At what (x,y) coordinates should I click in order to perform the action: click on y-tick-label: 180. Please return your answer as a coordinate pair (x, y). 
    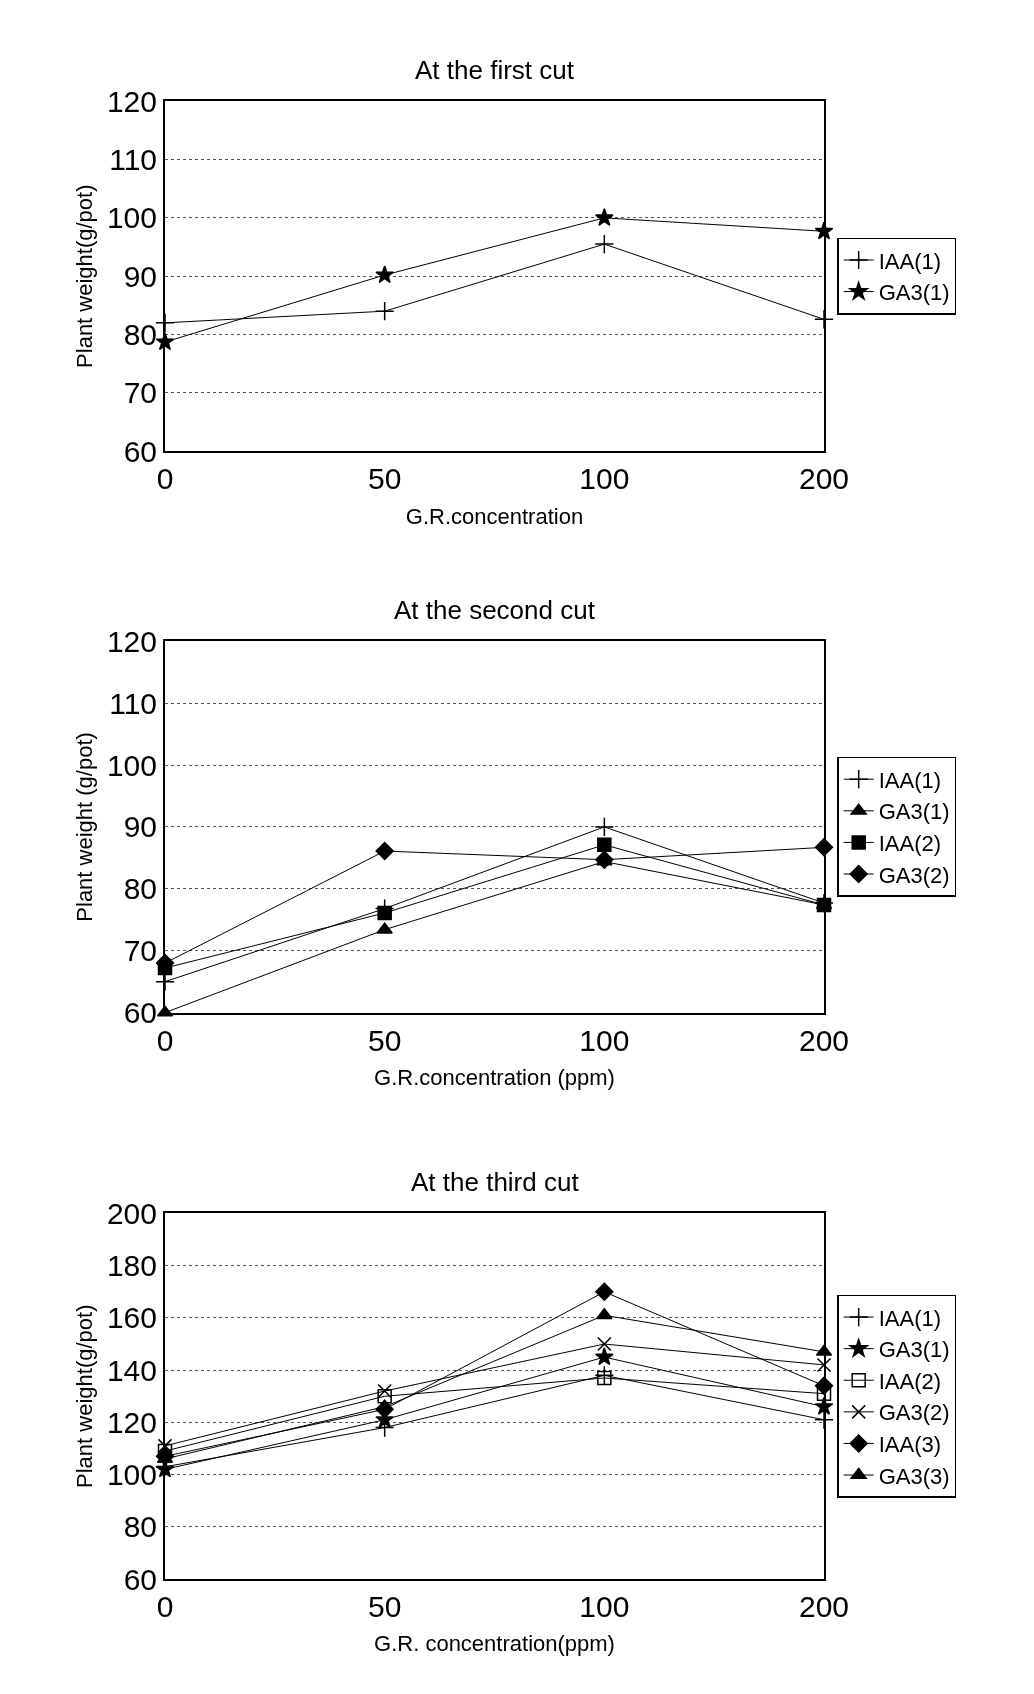
    Looking at the image, I should click on (131, 1266).